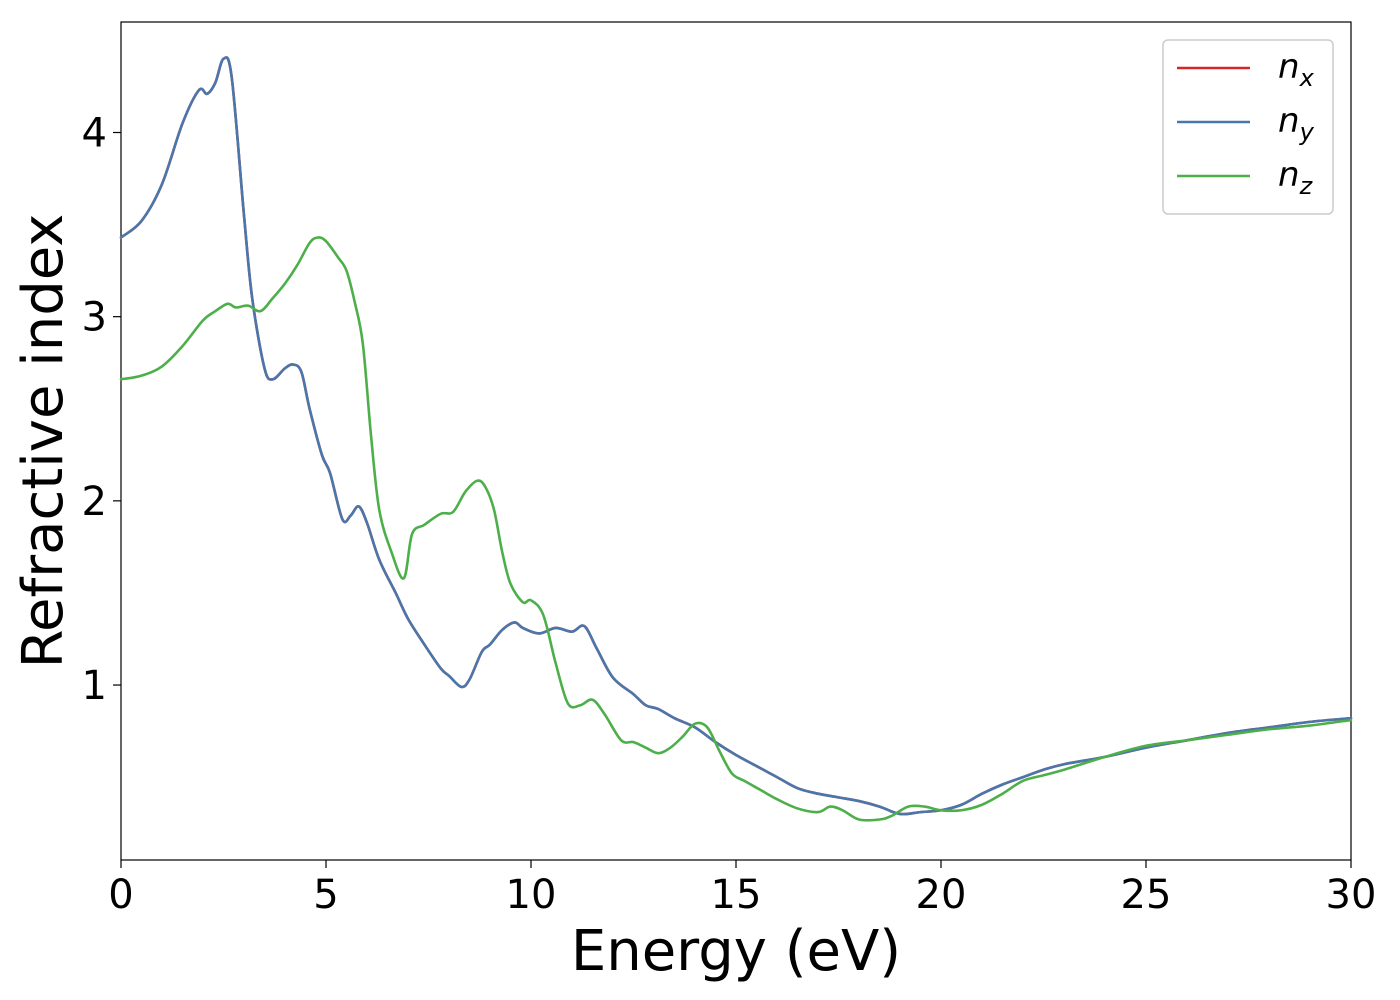  What do you see at coordinates (1296, 123) in the screenshot?
I see `legend-label-ny: ny` at bounding box center [1296, 123].